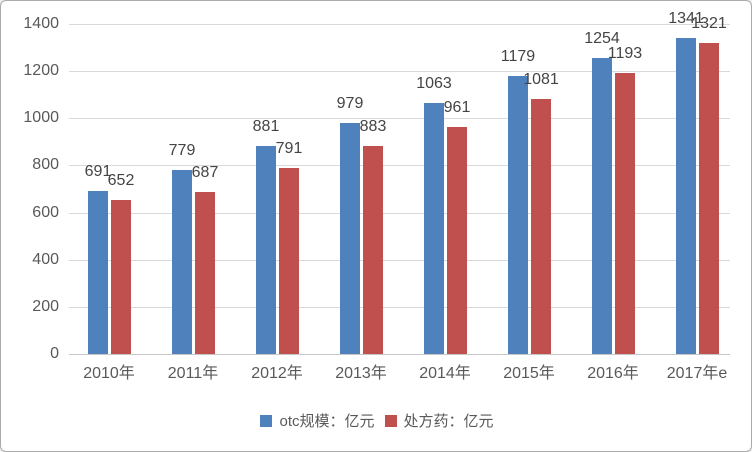 The height and width of the screenshot is (452, 752). I want to click on bar-value-label: 883, so click(373, 126).